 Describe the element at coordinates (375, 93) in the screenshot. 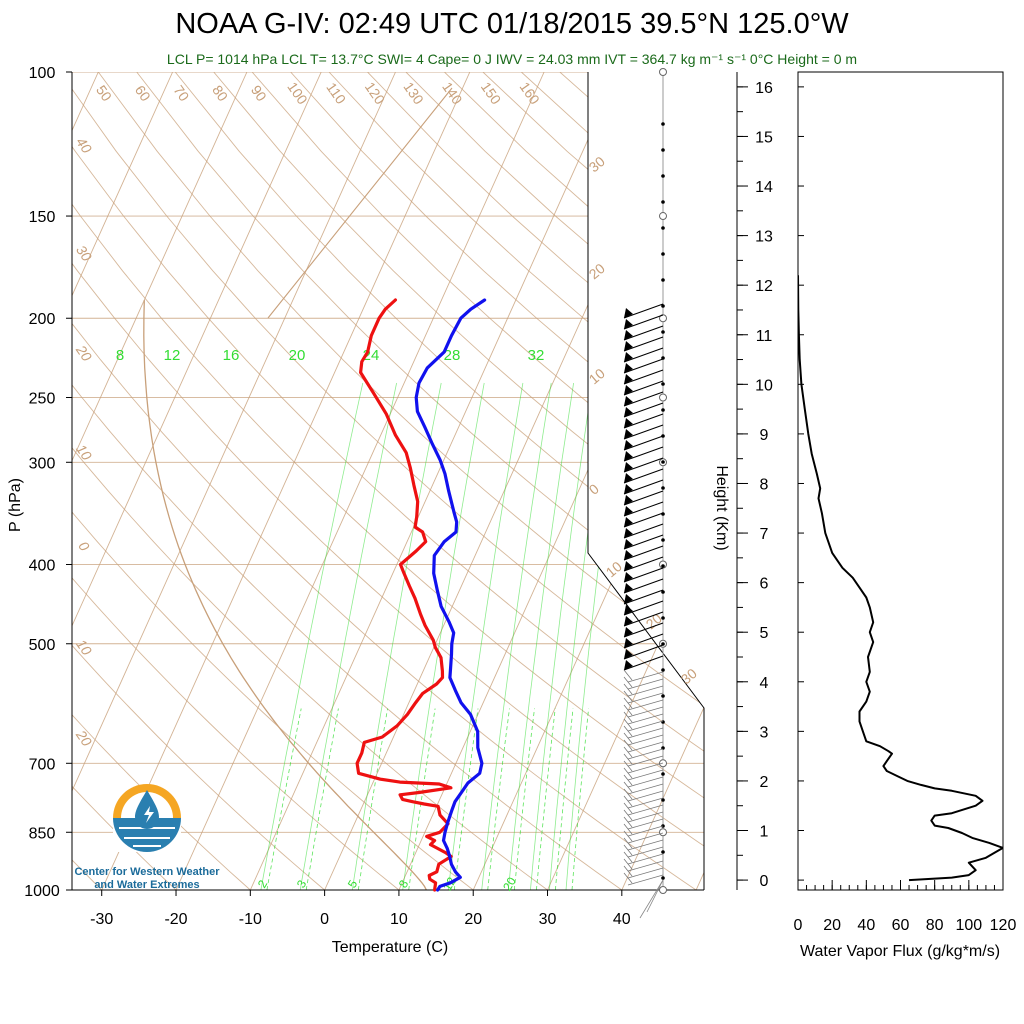

I see `isotherm-label: 120` at that location.